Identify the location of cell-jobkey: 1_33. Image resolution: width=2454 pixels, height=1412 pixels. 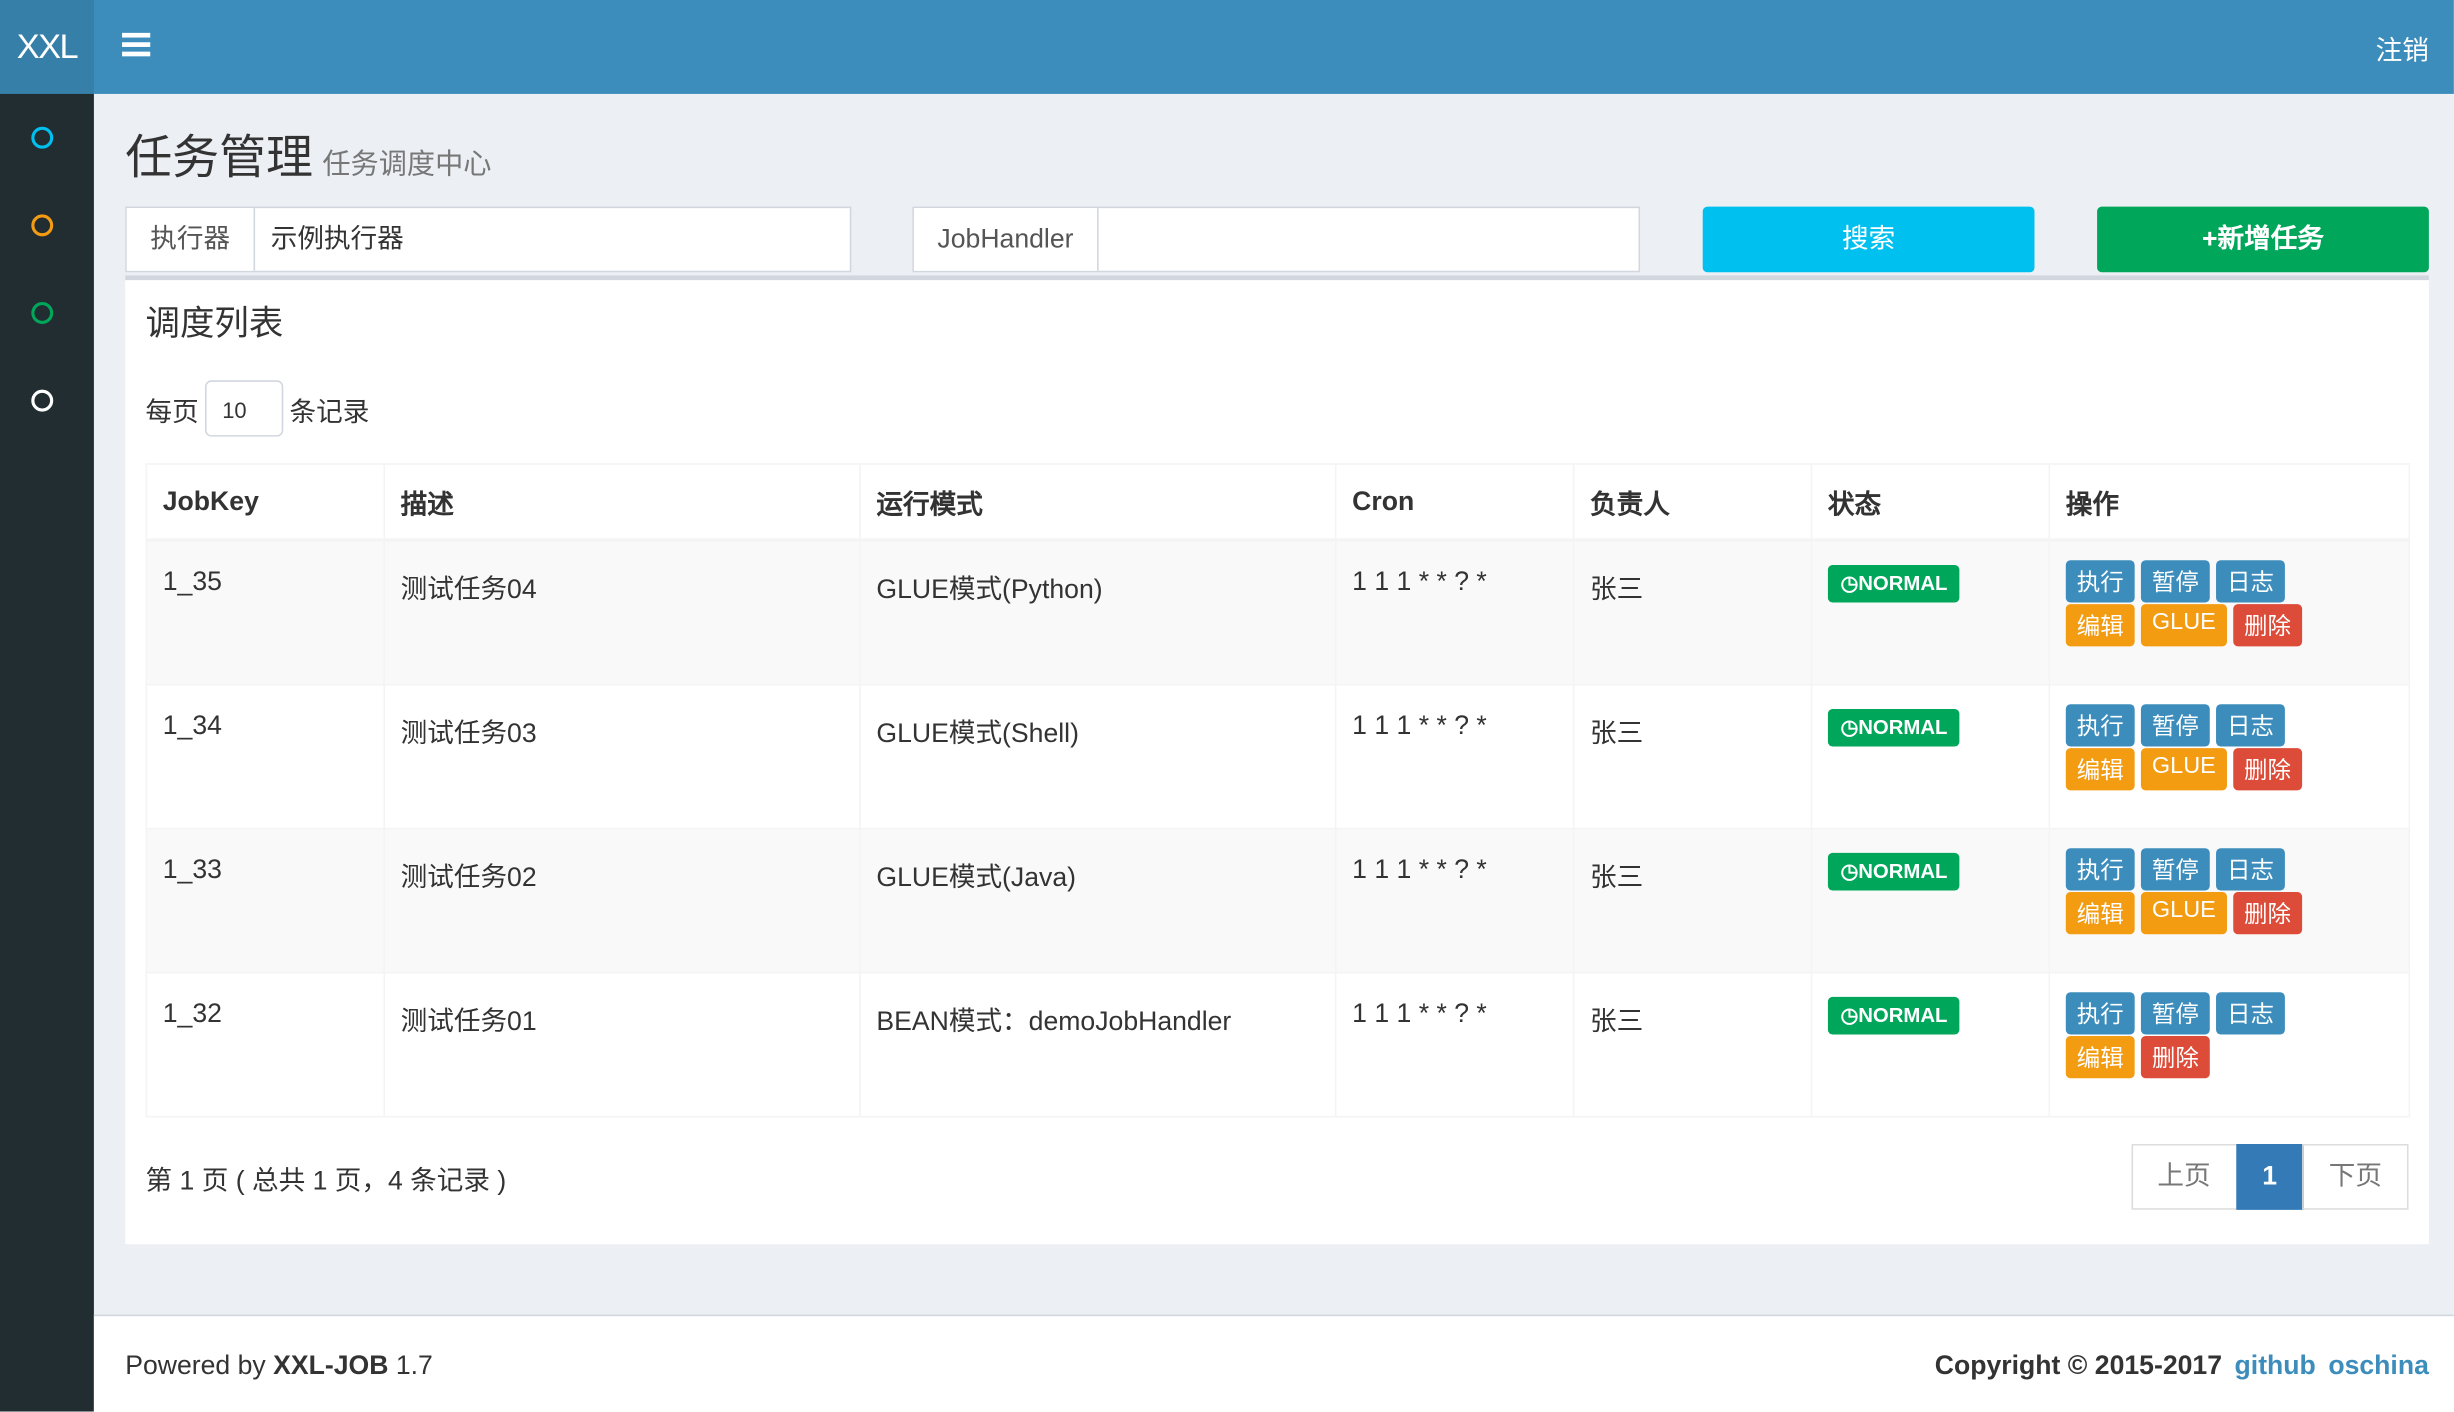
(265, 900).